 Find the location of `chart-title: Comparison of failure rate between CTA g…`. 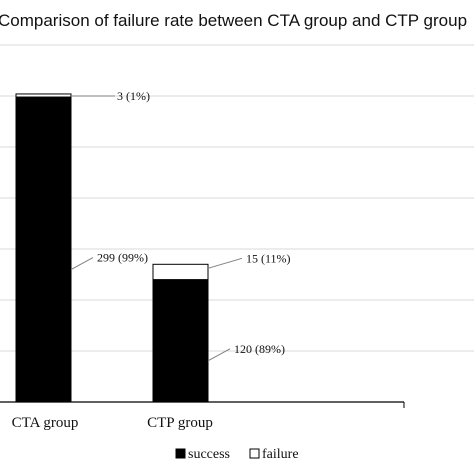

chart-title: Comparison of failure rate between CTA g… is located at coordinates (233, 20).